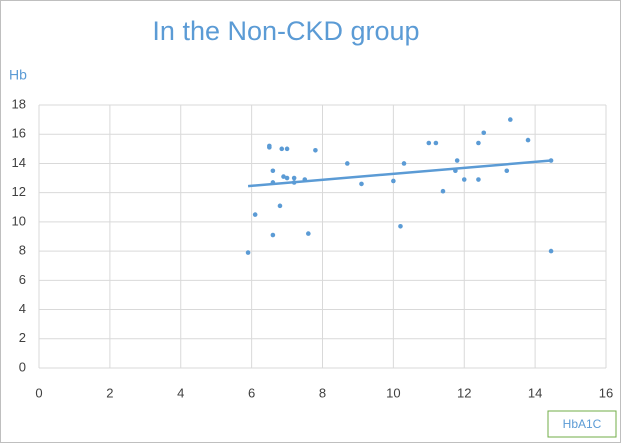 The image size is (621, 443). I want to click on x-tick-label: 14, so click(535, 392).